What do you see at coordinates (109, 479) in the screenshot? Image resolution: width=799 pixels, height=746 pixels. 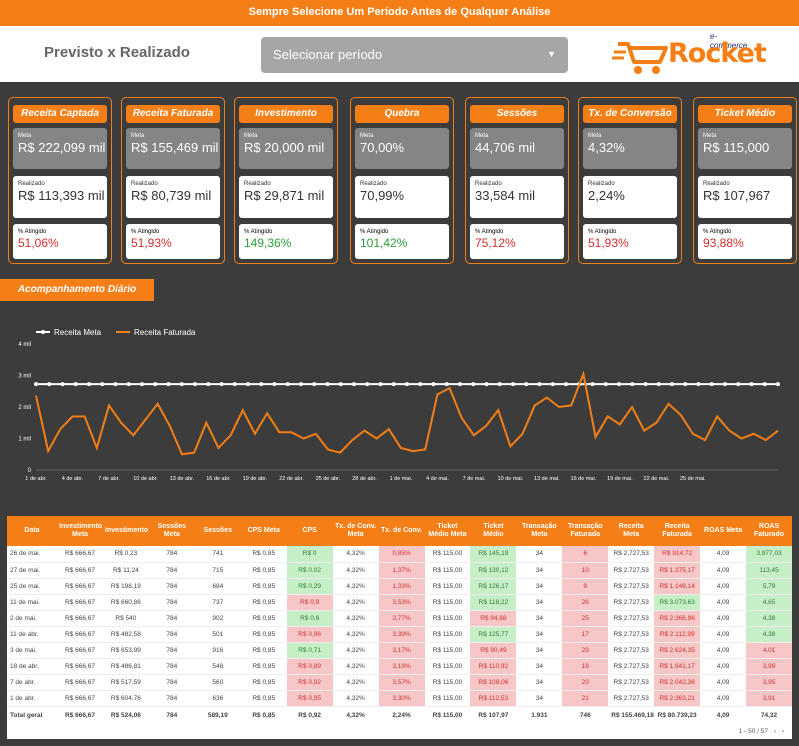 I see `x-tick-label: 7 de abr.` at bounding box center [109, 479].